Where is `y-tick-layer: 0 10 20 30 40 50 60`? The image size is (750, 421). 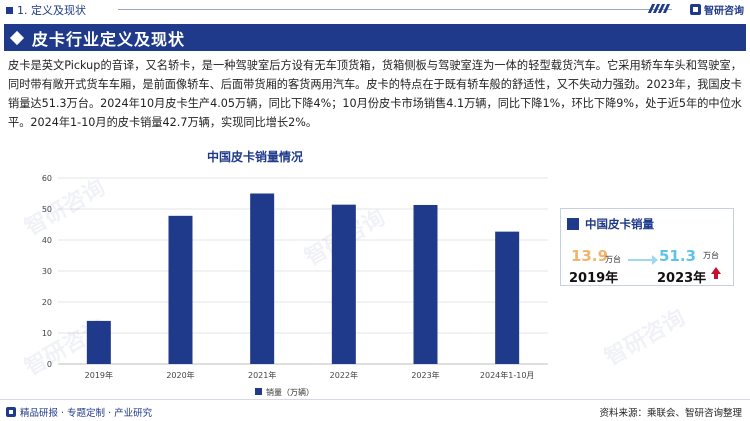
y-tick-layer: 0 10 20 30 40 50 60 is located at coordinates (47, 271).